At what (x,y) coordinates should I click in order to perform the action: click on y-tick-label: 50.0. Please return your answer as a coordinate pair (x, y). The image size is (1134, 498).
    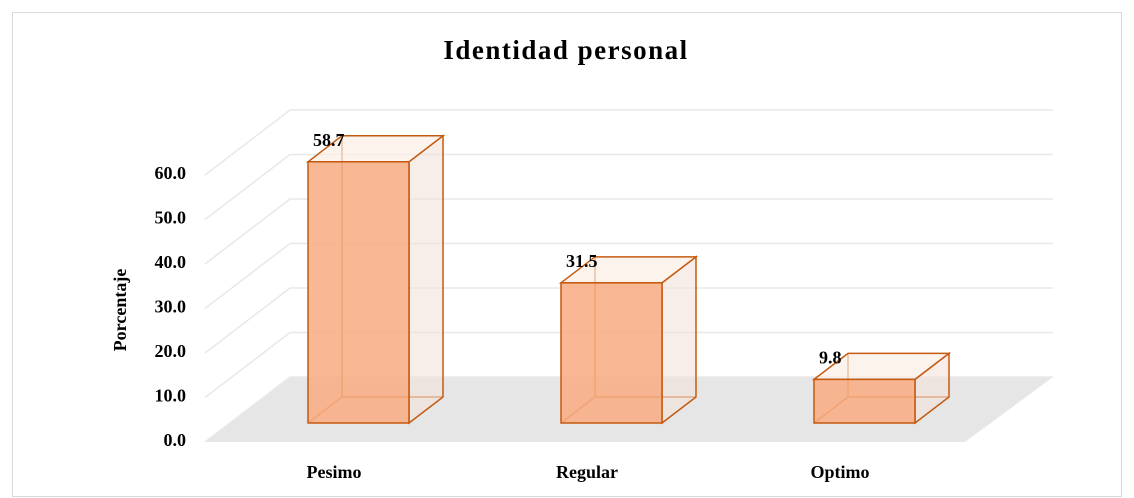
    Looking at the image, I should click on (171, 218).